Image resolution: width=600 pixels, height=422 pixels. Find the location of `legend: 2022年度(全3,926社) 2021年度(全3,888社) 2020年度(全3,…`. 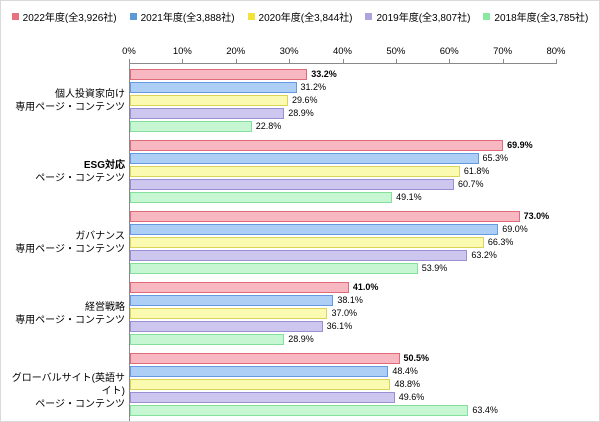

legend: 2022年度(全3,926社) 2021年度(全3,888社) 2020年度(全3,… is located at coordinates (300, 16).